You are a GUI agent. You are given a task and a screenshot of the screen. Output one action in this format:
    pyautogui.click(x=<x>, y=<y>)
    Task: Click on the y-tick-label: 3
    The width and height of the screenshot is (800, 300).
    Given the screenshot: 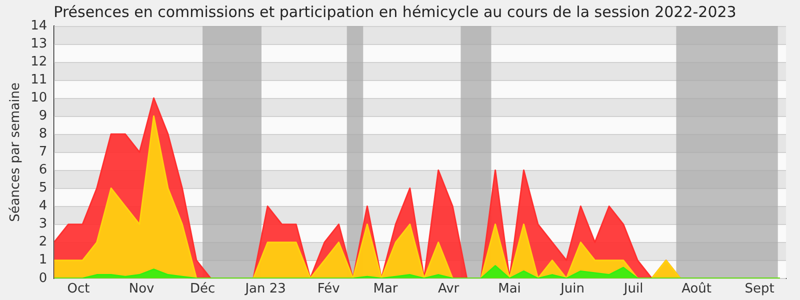 What is the action you would take?
    pyautogui.click(x=43, y=224)
    